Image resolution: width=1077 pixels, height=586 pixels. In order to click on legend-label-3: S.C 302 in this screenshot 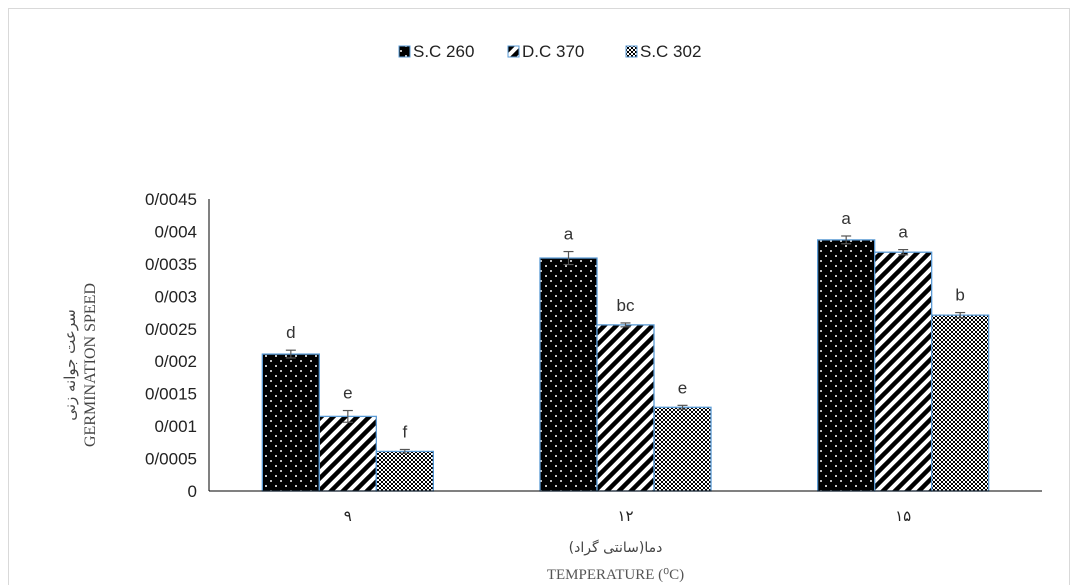, I will do `click(670, 51)`.